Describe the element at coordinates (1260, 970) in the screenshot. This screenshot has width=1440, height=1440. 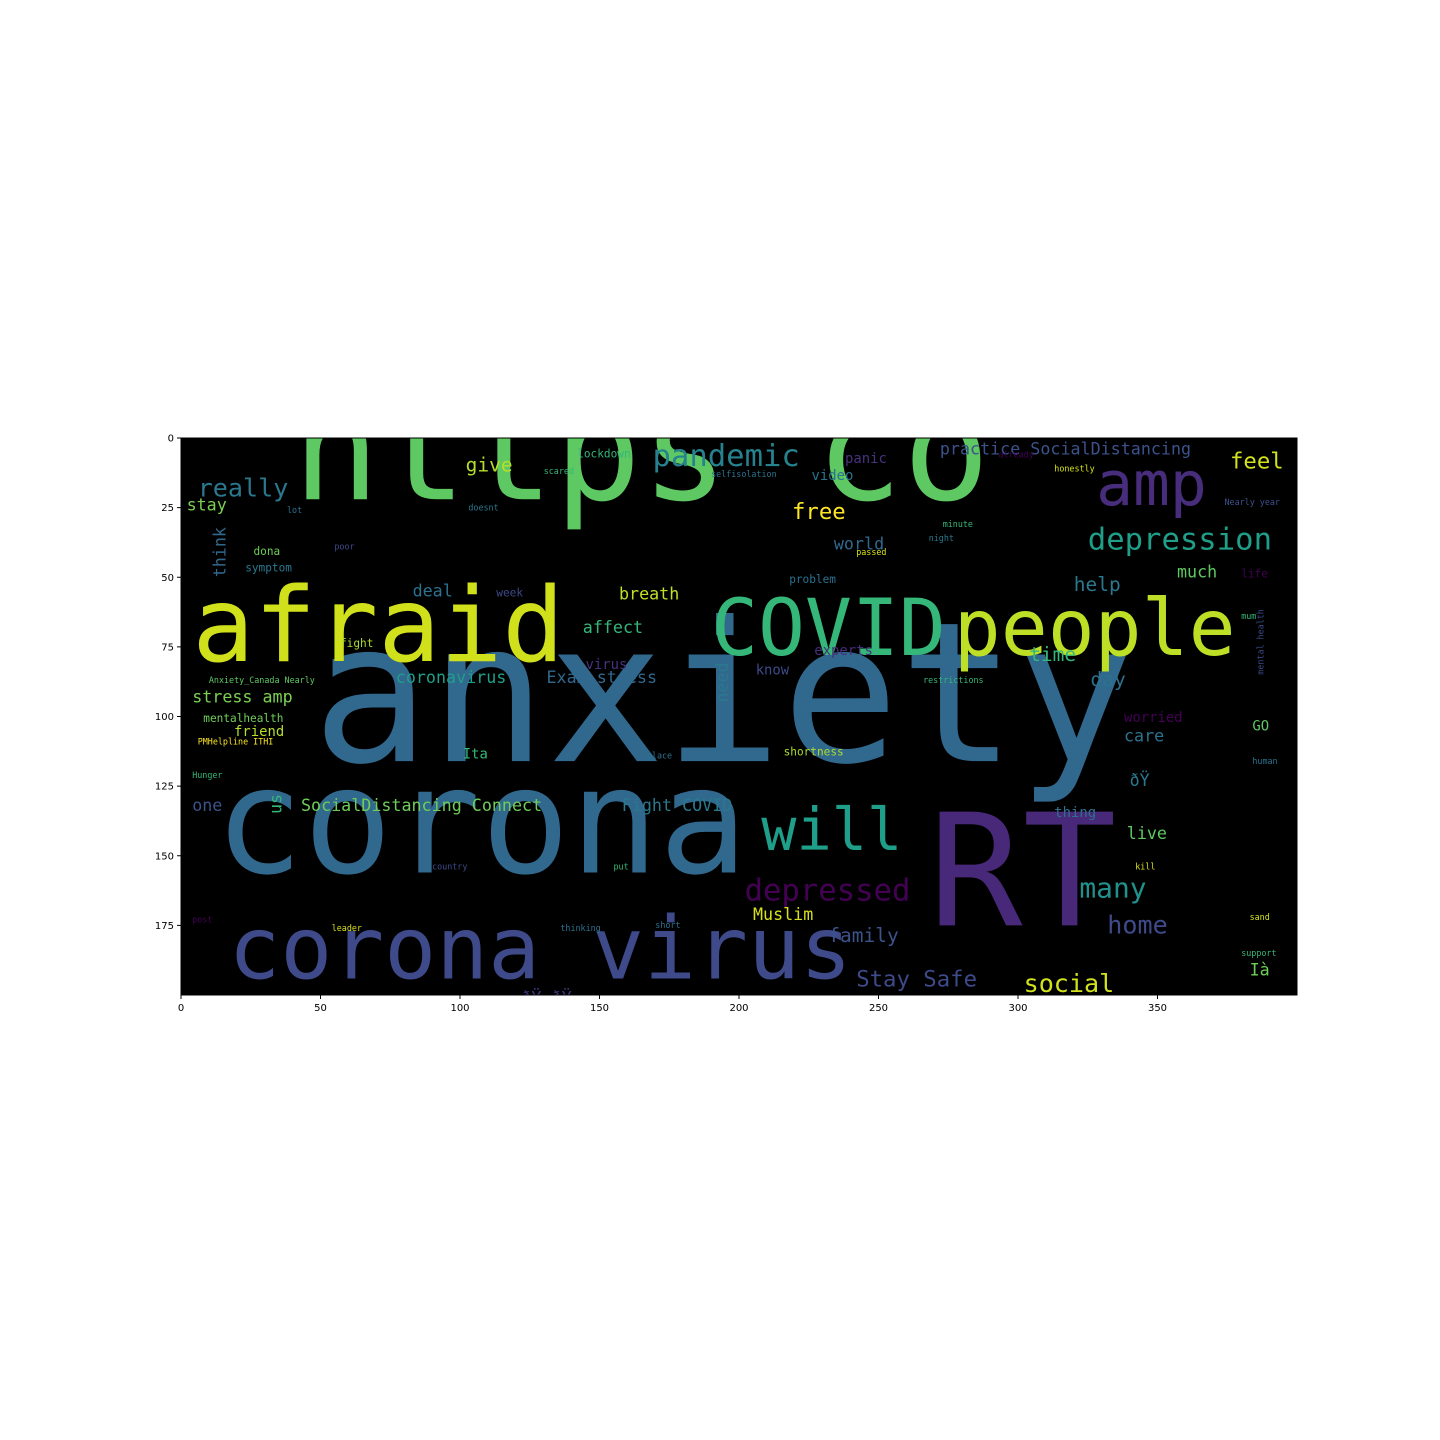
I see `cloud-word: Ià` at that location.